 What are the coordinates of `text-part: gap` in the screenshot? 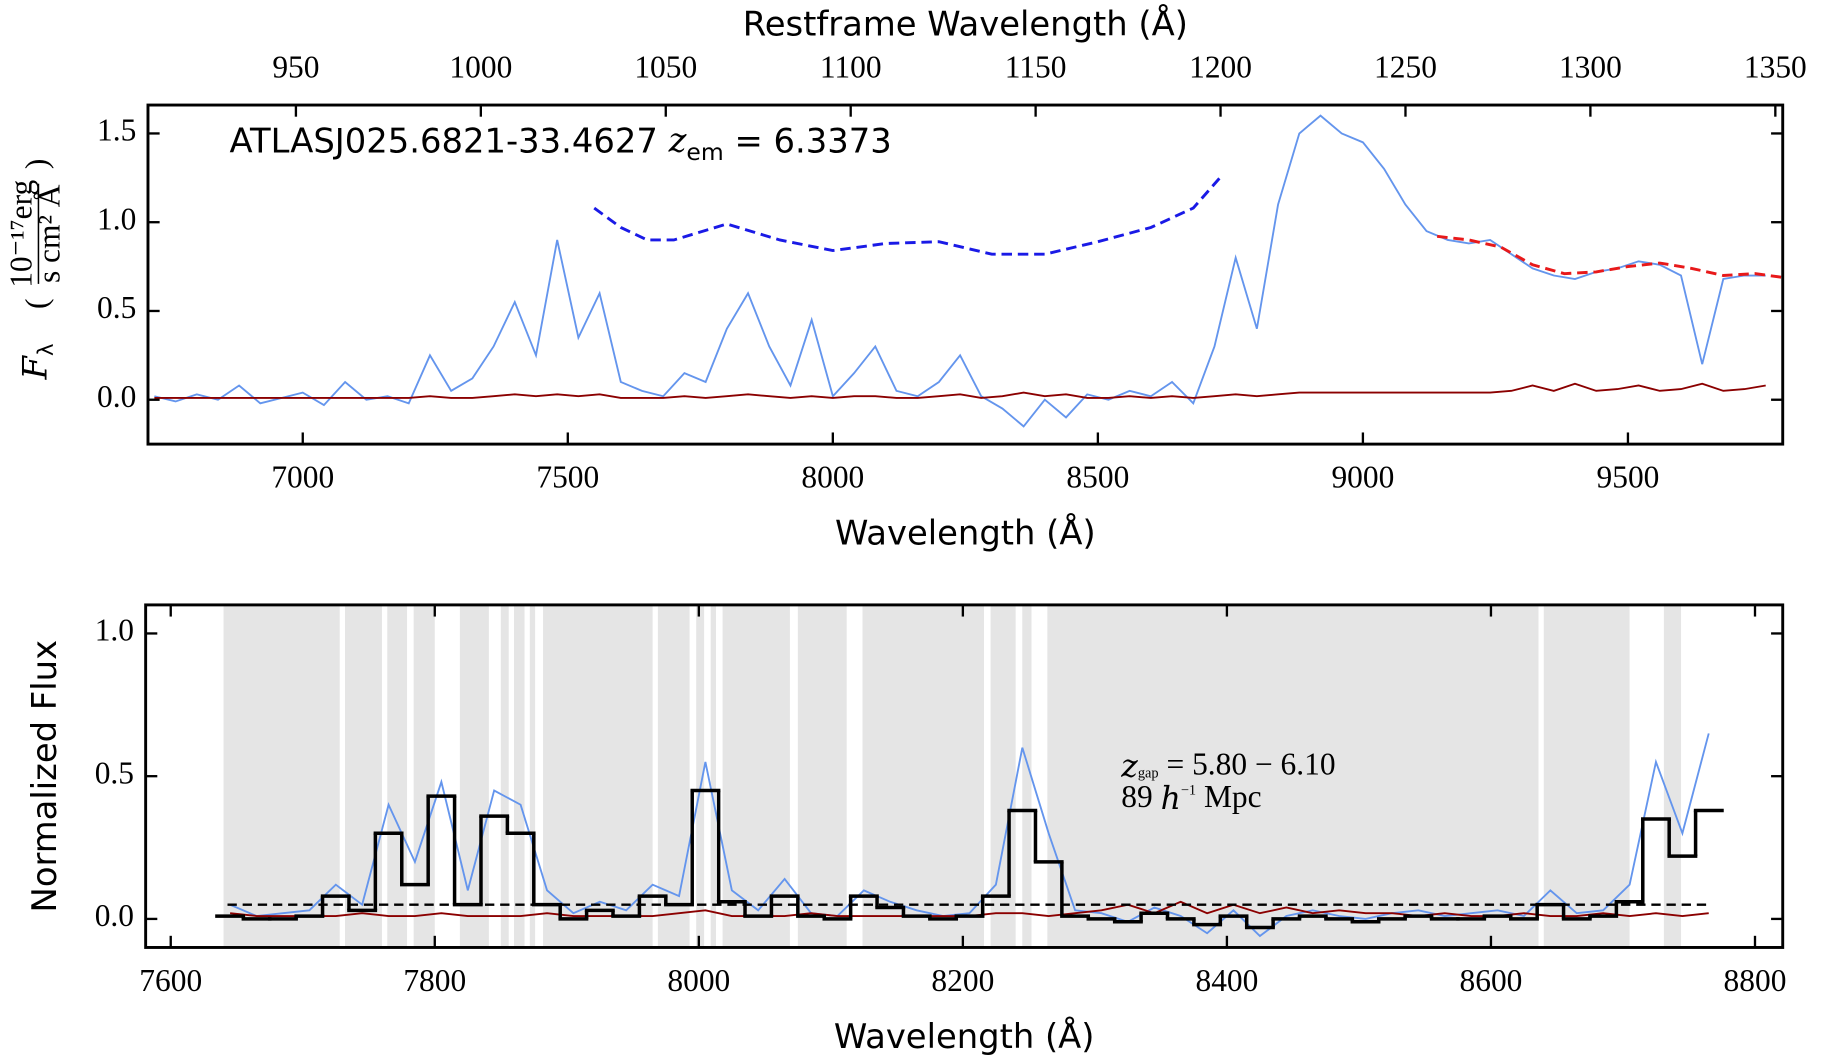 It's located at (1148, 774).